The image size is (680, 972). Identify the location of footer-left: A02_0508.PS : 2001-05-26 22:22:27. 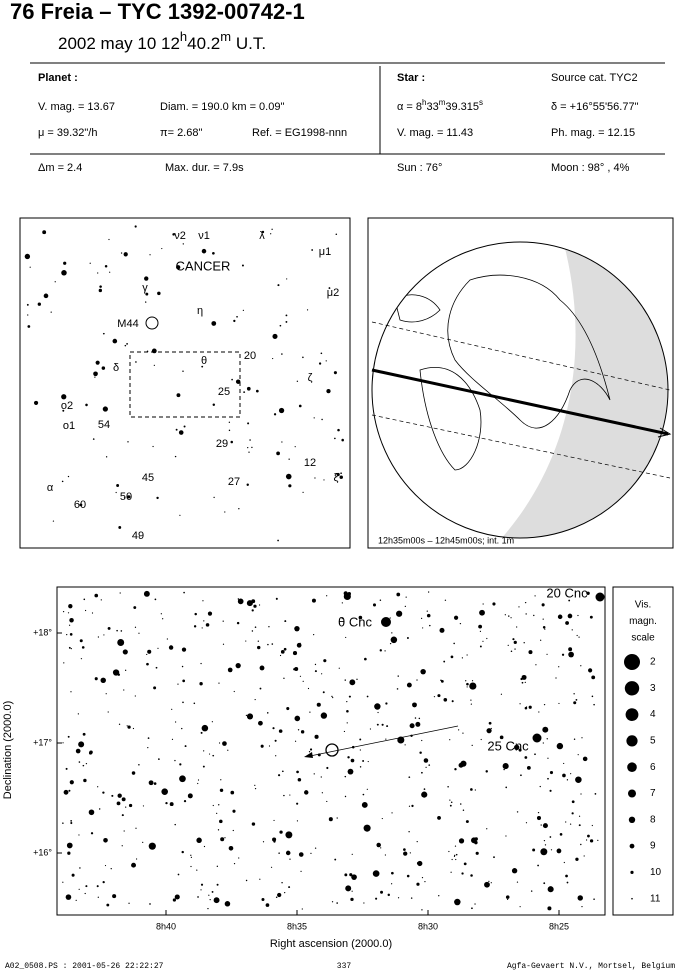
(84, 966).